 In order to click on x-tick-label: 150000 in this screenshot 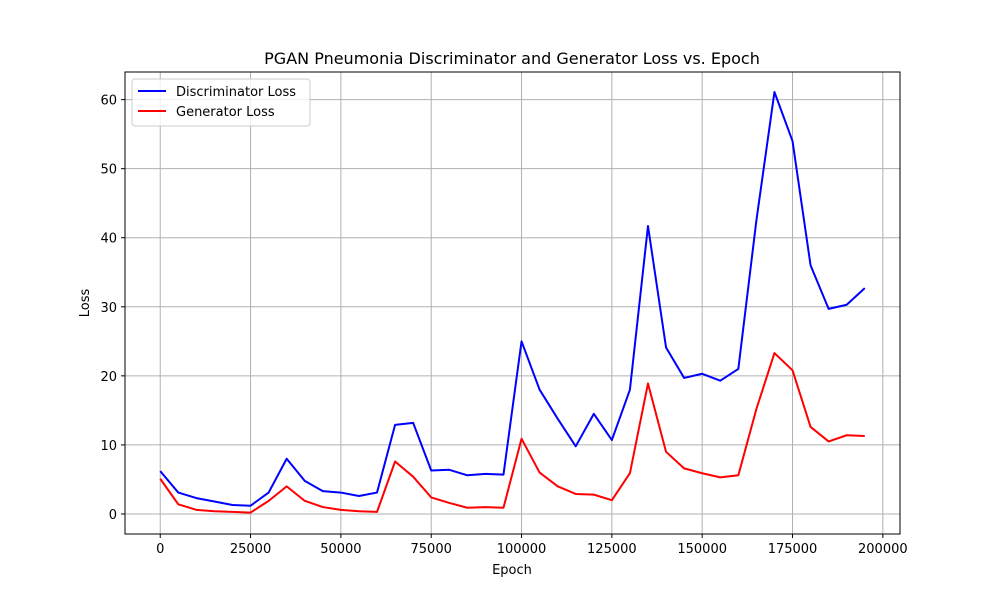, I will do `click(702, 549)`.